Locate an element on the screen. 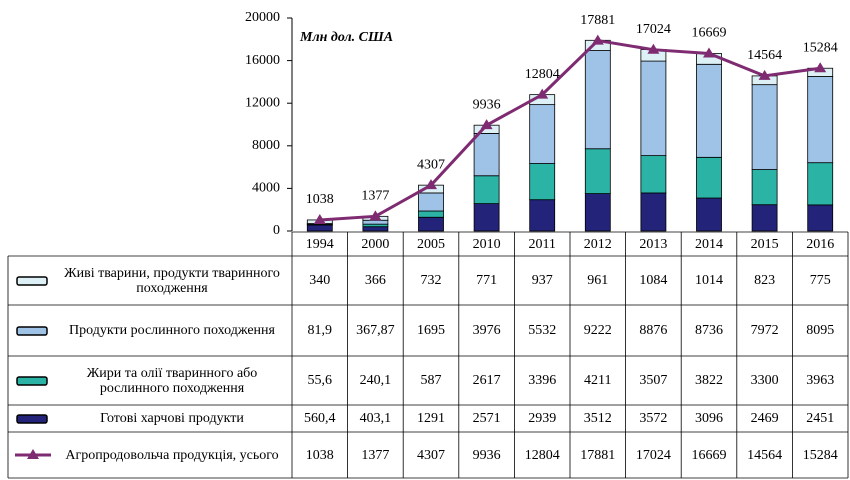 The height and width of the screenshot is (480, 850). table-value: 16669 is located at coordinates (709, 455).